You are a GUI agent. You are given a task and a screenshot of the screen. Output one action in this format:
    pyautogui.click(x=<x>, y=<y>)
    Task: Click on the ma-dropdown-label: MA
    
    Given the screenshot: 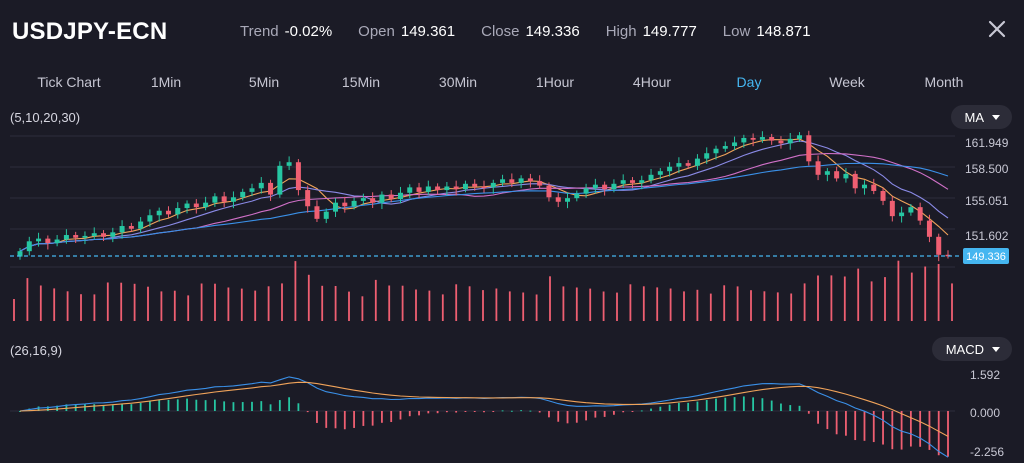 What is the action you would take?
    pyautogui.click(x=974, y=117)
    